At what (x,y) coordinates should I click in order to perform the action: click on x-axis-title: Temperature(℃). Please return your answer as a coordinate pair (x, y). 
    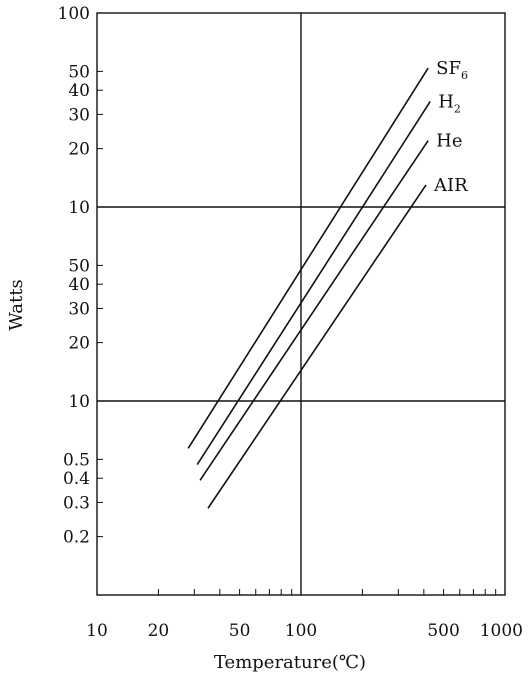
    Looking at the image, I should click on (290, 662).